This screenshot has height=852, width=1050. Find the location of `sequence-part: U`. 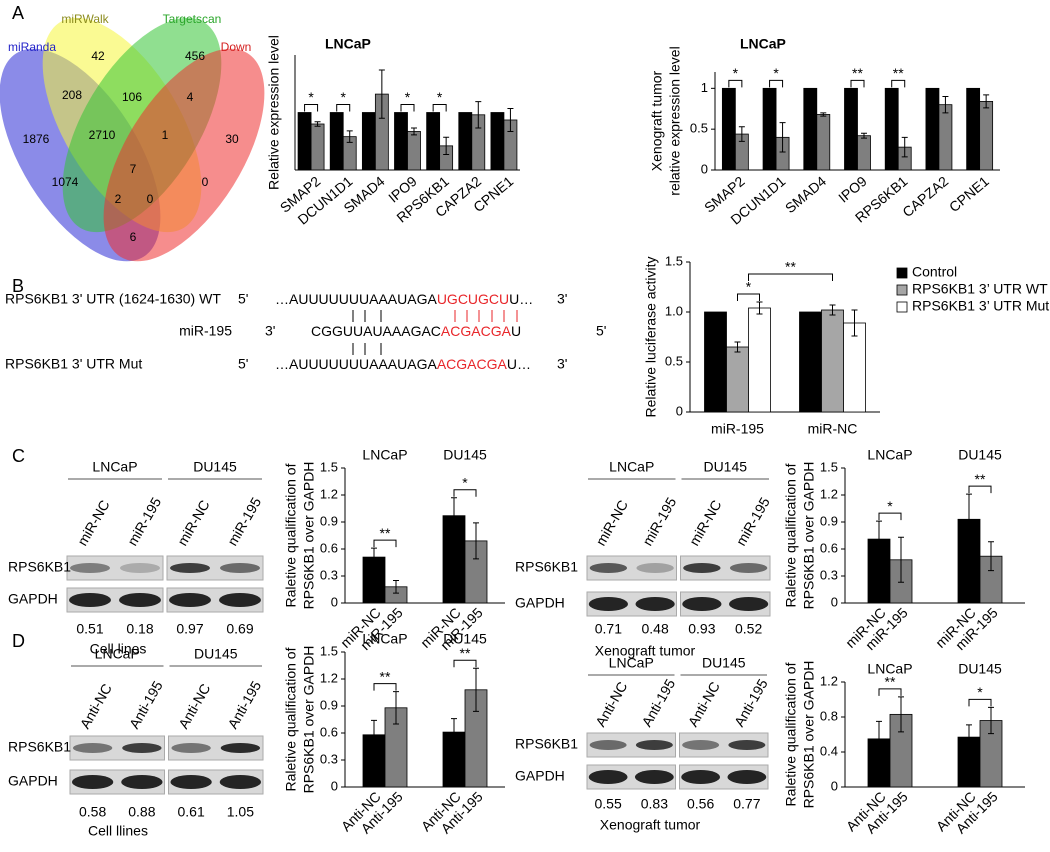

sequence-part: U is located at coordinates (516, 331).